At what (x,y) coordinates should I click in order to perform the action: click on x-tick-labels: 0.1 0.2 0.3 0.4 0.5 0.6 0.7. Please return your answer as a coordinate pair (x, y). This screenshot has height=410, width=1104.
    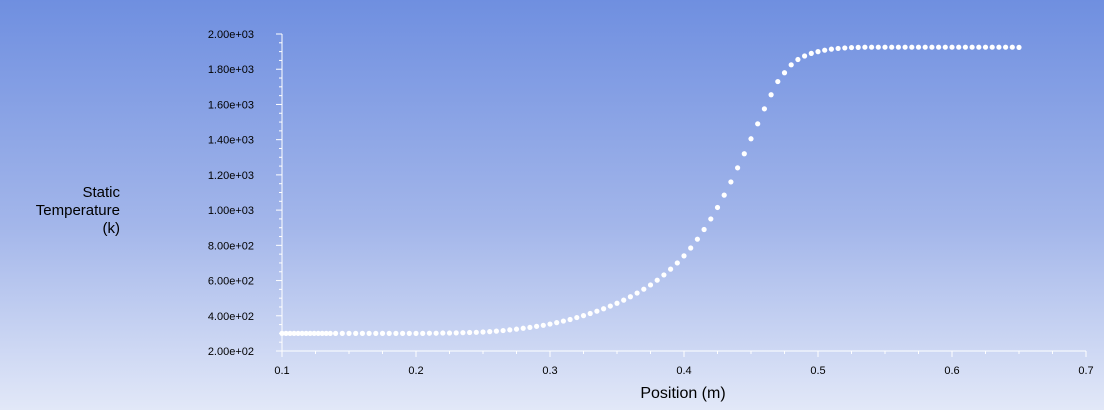
    Looking at the image, I should click on (683, 371).